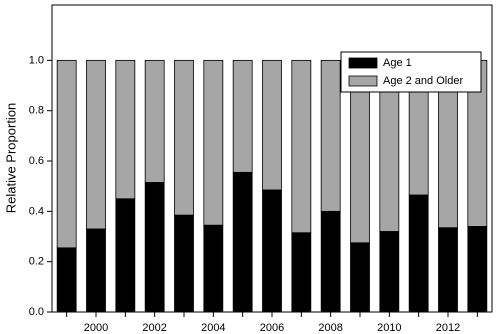 This screenshot has height=334, width=500. I want to click on y-tick-label: 1.0, so click(36, 60).